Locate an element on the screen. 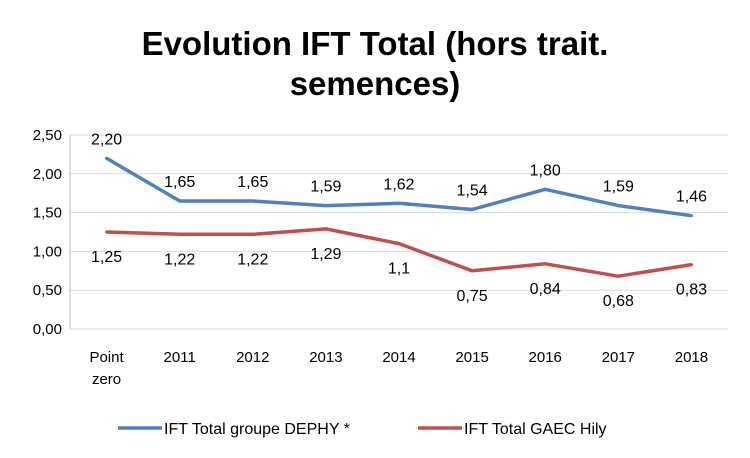 This screenshot has height=458, width=750. x-tick-label: 2011 is located at coordinates (180, 357).